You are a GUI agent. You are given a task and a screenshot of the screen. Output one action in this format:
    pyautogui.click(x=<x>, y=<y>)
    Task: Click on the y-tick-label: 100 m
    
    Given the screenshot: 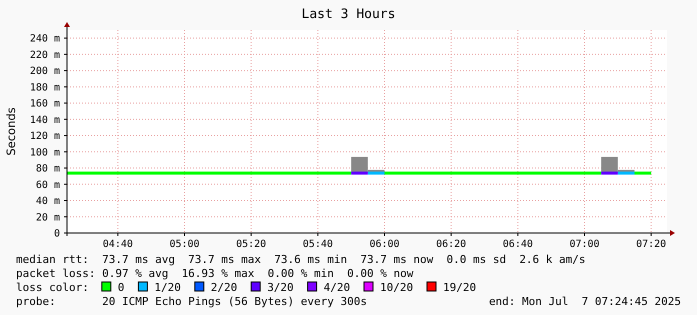 What is the action you would take?
    pyautogui.click(x=45, y=152)
    